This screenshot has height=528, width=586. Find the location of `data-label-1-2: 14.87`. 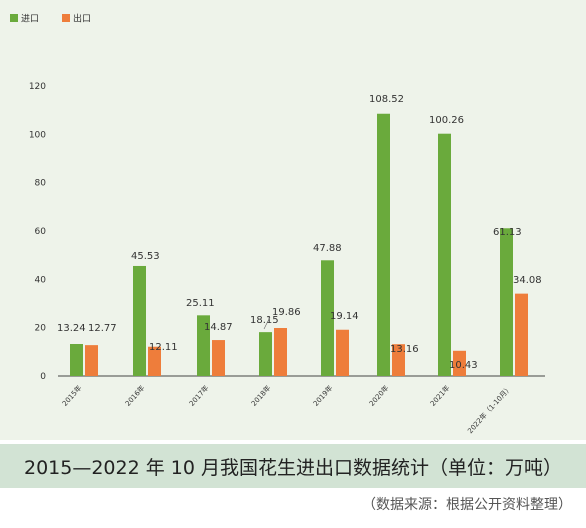

data-label-1-2: 14.87 is located at coordinates (218, 327).